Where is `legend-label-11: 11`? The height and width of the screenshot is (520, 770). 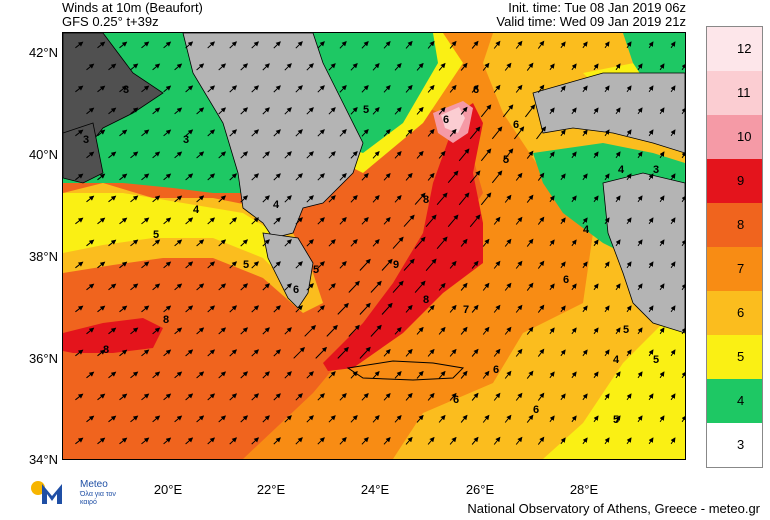 legend-label-11: 11 is located at coordinates (744, 92).